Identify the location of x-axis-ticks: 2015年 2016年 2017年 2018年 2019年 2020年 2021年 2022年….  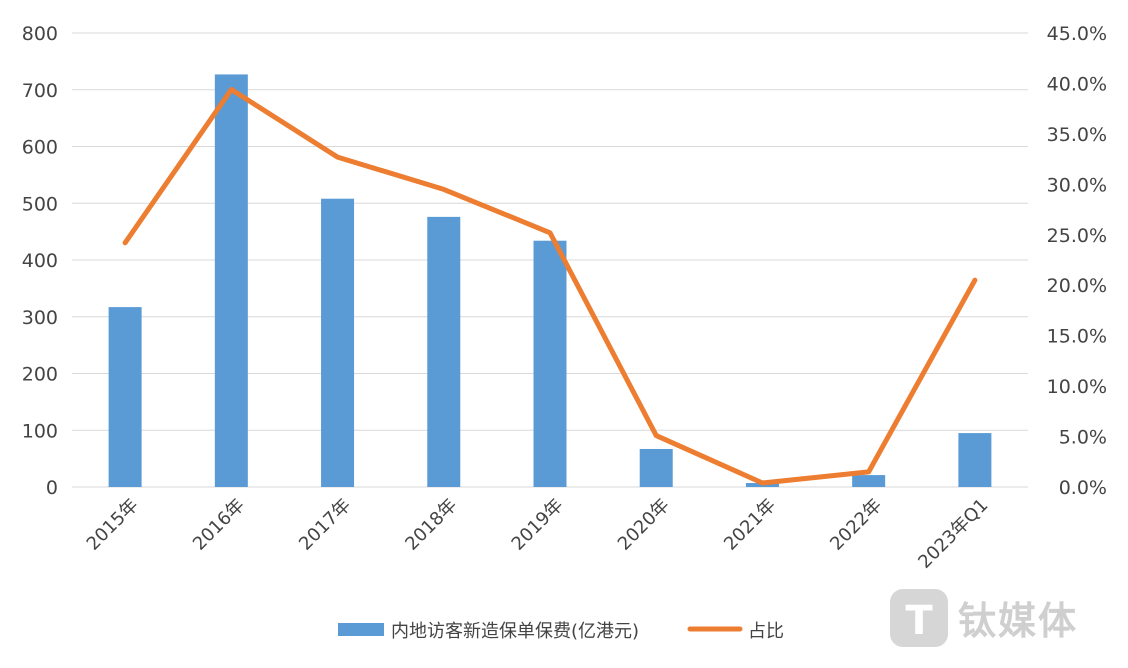
(538, 534).